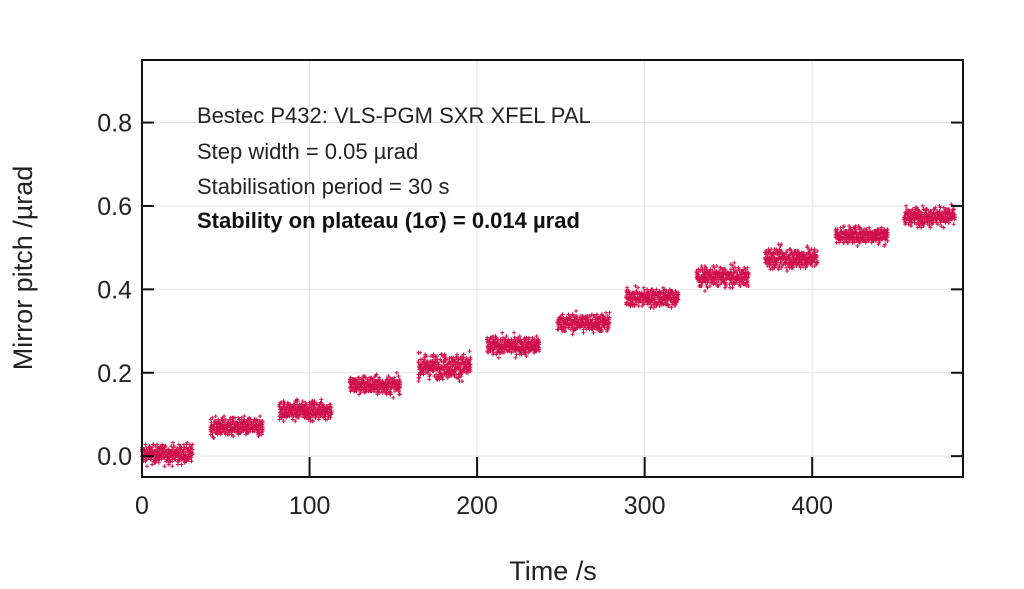 The height and width of the screenshot is (589, 1024). Describe the element at coordinates (477, 506) in the screenshot. I see `x-tick-label: 200` at that location.